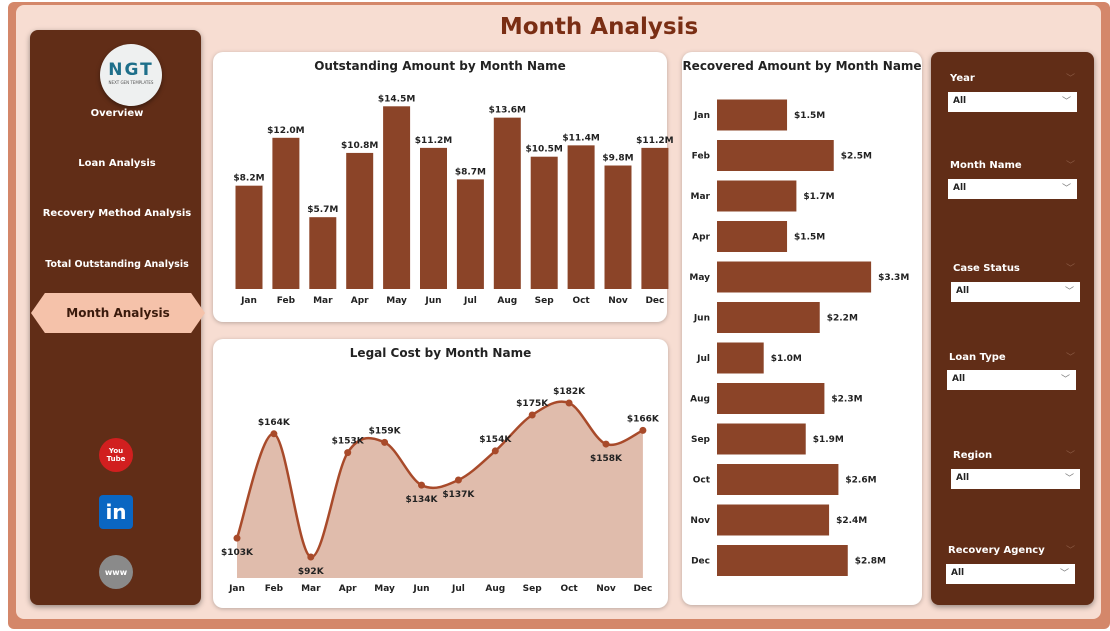  Describe the element at coordinates (440, 353) in the screenshot. I see `chart-title: Legal Cost by Month Name` at that location.